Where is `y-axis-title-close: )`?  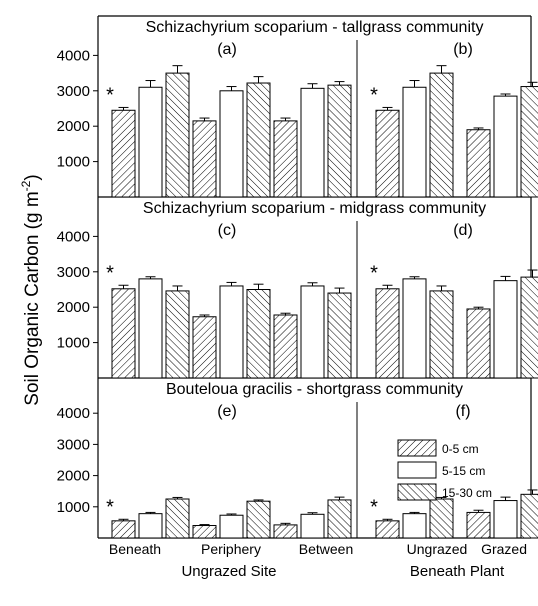 y-axis-title-close: ) is located at coordinates (32, 177).